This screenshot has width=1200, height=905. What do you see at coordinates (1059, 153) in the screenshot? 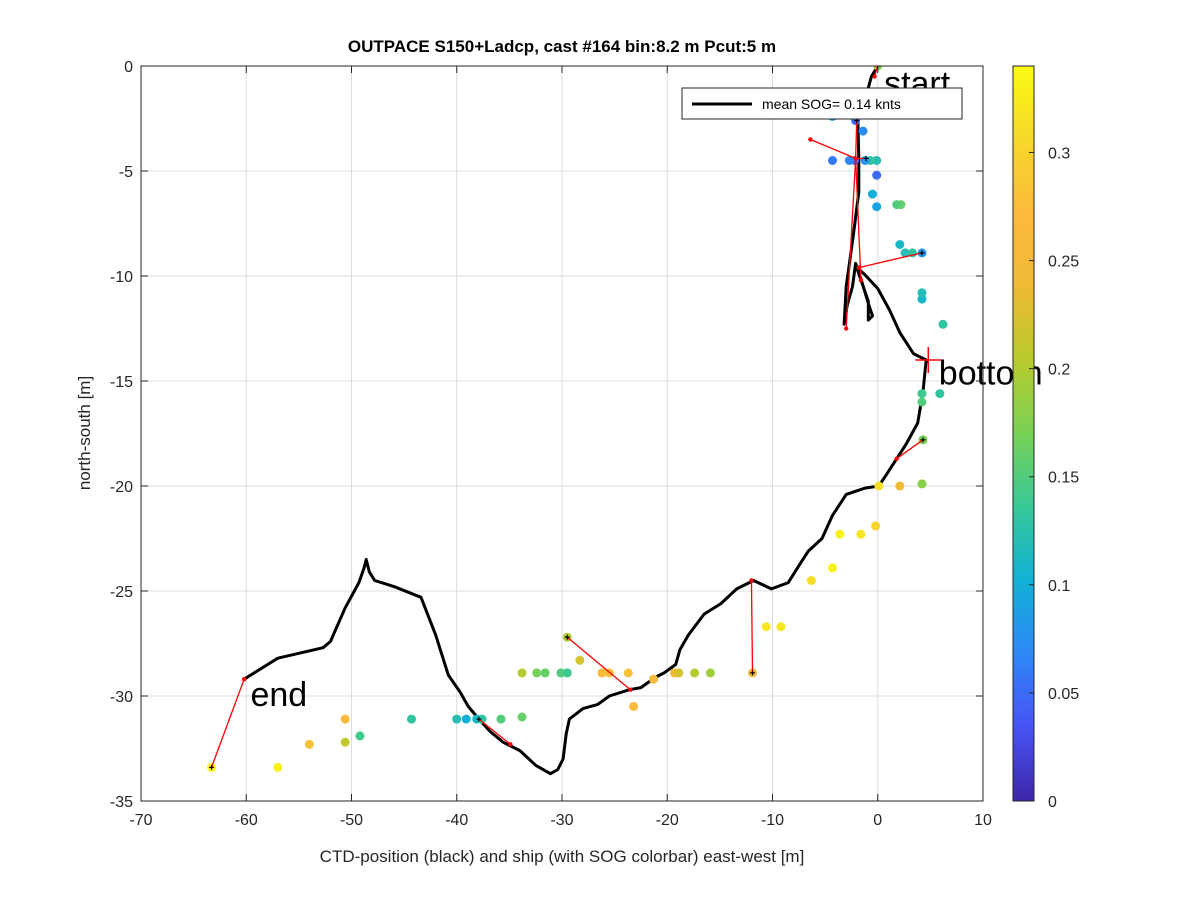
I see `colorbar-tick-label: 0.3` at bounding box center [1059, 153].